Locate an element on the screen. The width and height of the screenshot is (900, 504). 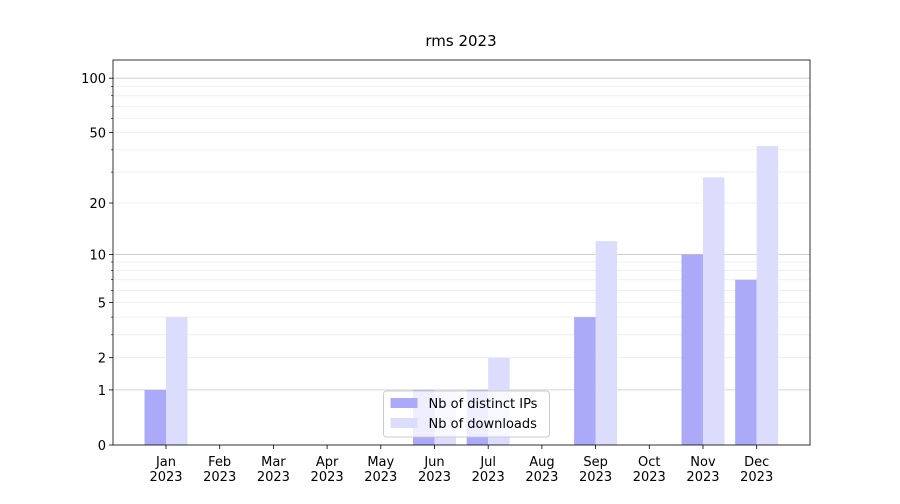
y-tick-label: 0 is located at coordinates (102, 446).